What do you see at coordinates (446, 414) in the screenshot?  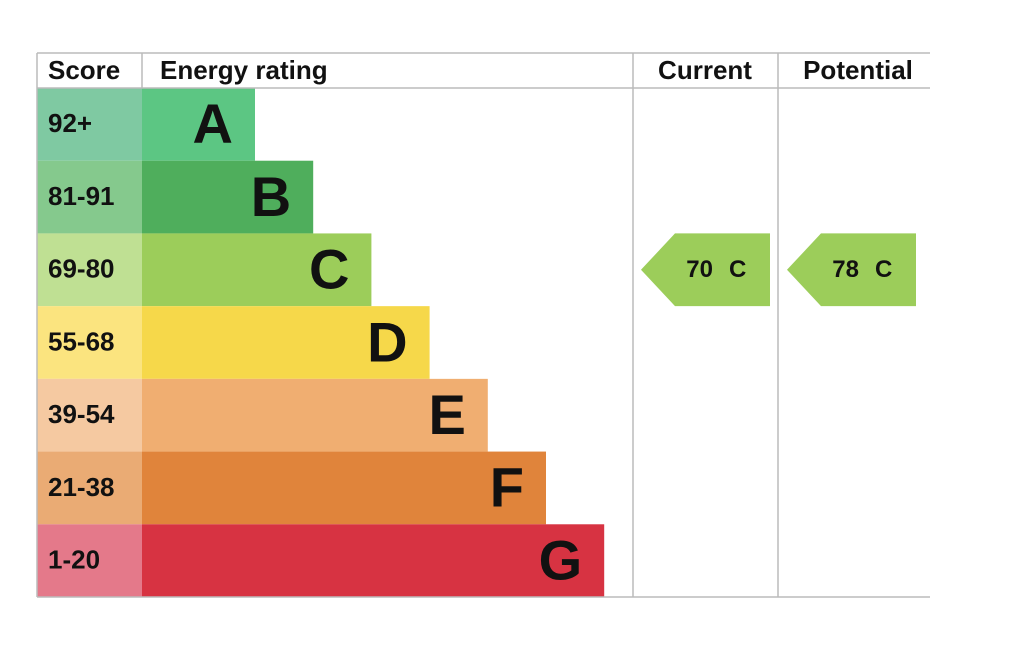 I see `band-letter: E` at bounding box center [446, 414].